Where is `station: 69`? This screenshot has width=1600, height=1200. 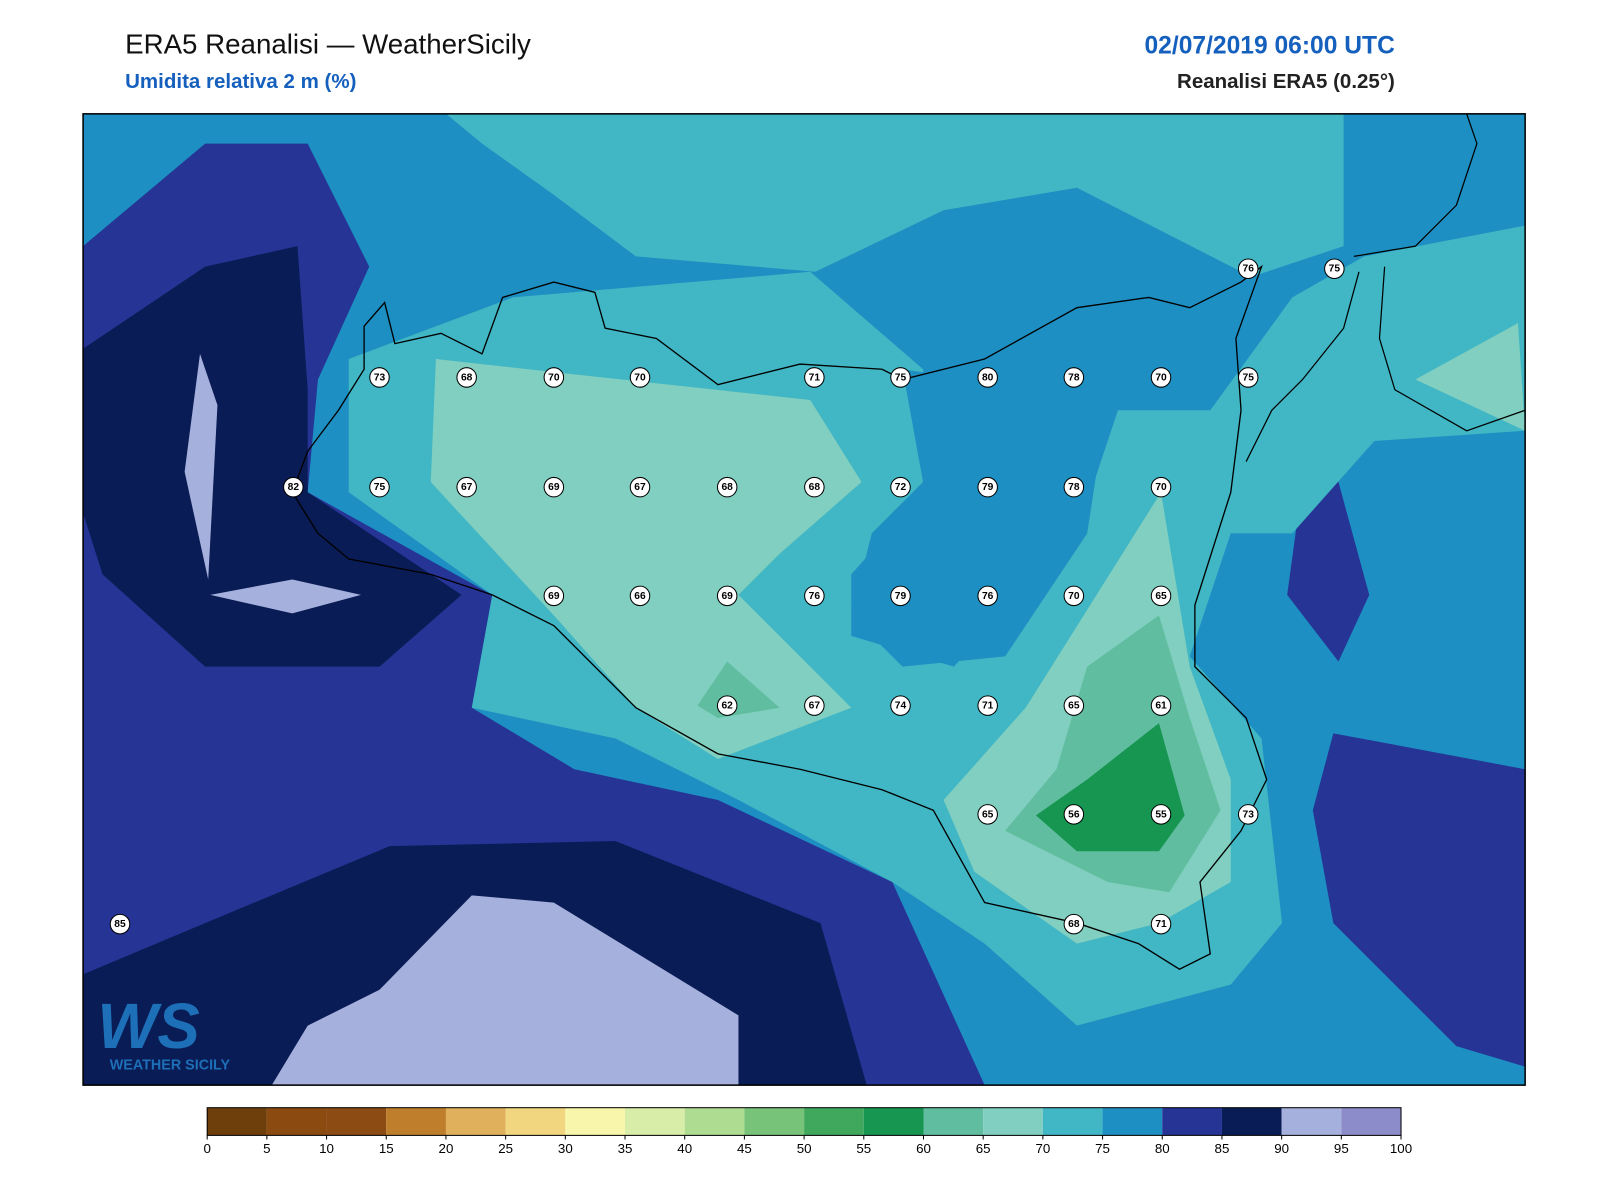
station: 69 is located at coordinates (554, 487).